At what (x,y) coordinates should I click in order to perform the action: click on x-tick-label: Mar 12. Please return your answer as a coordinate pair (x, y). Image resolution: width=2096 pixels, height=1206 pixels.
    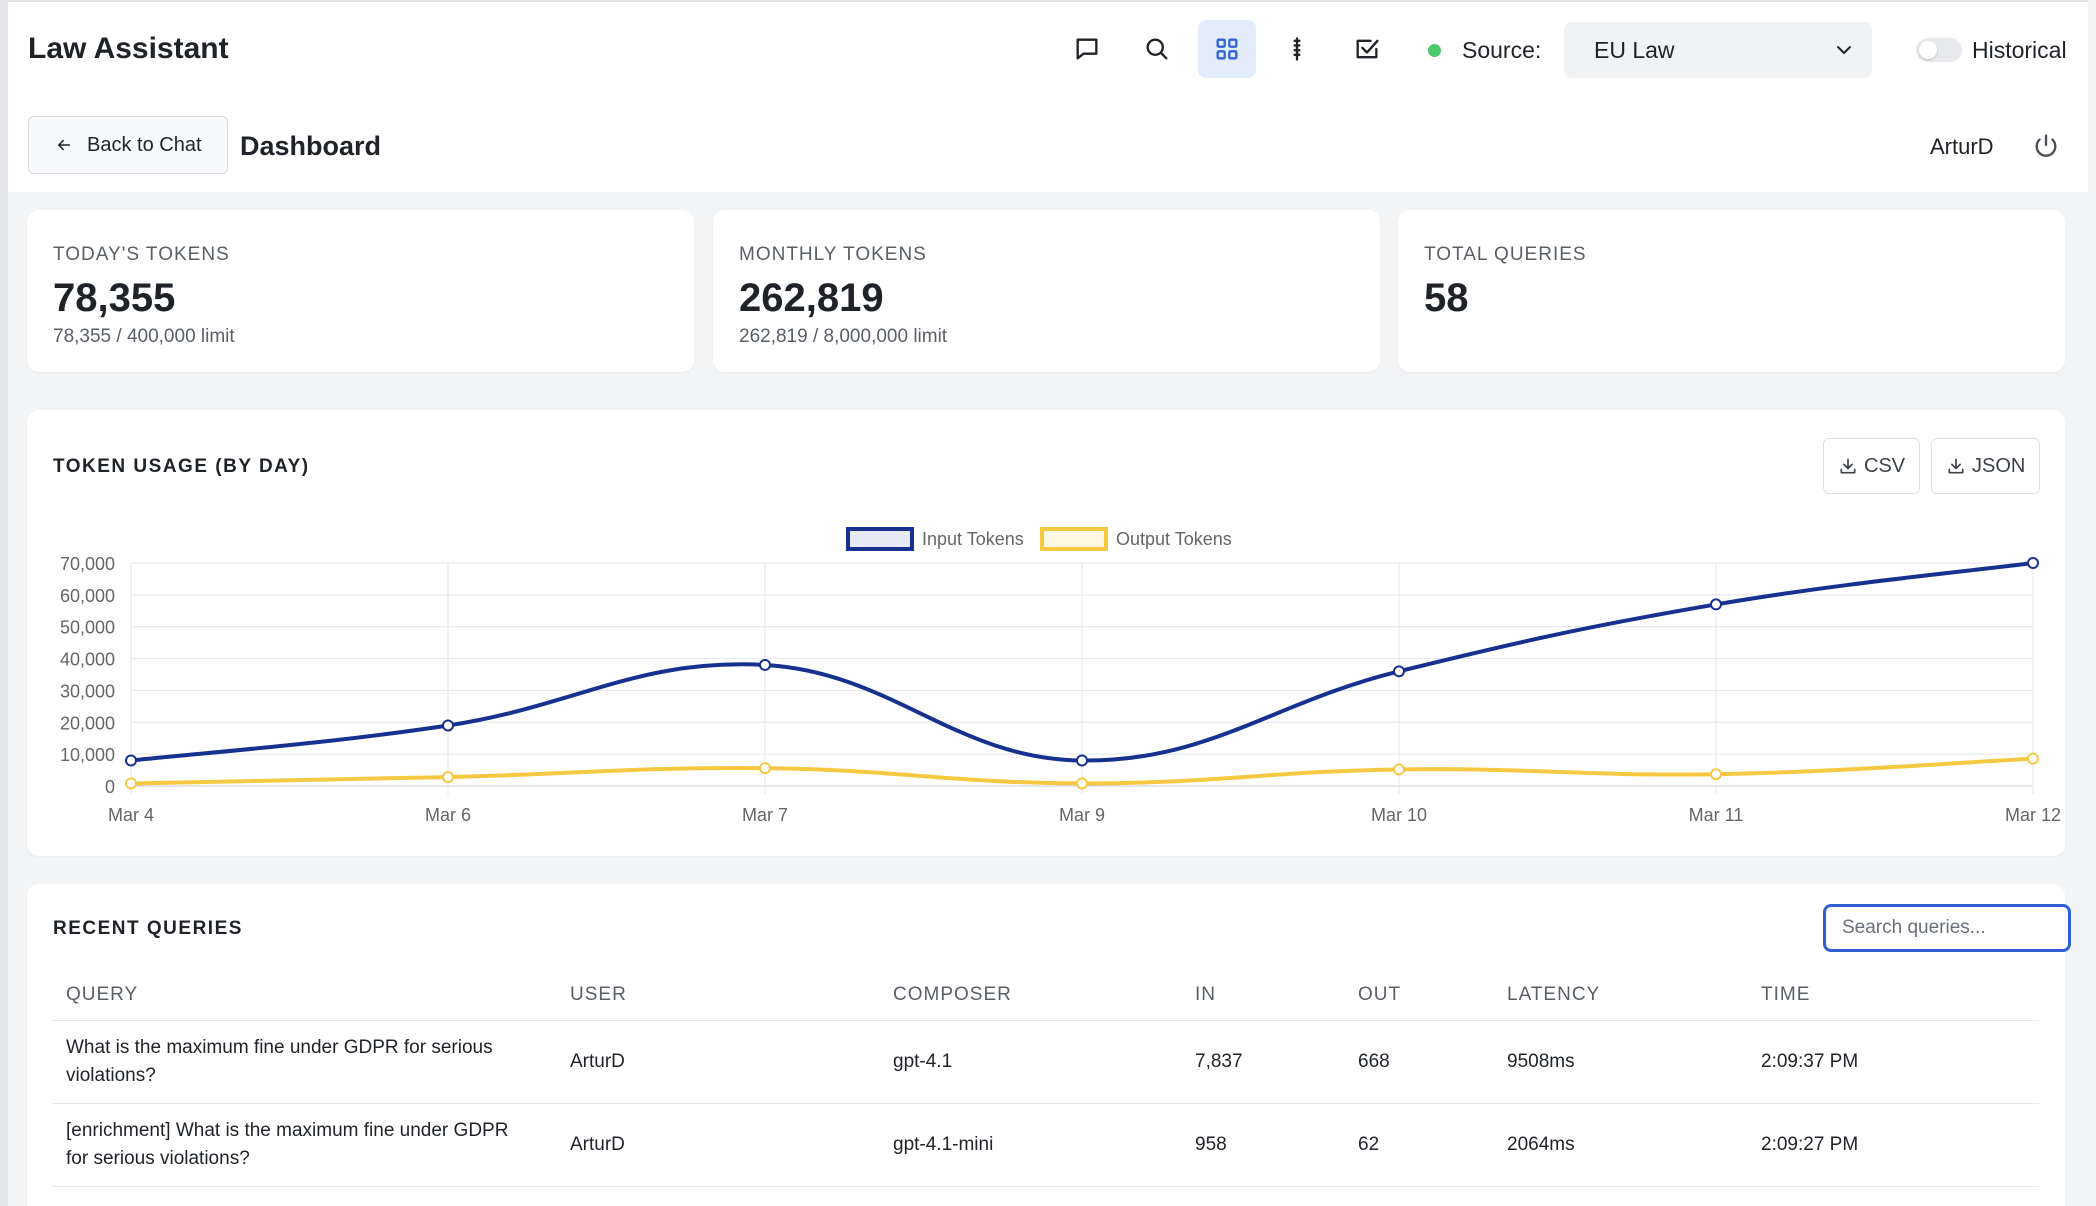
    Looking at the image, I should click on (2033, 815).